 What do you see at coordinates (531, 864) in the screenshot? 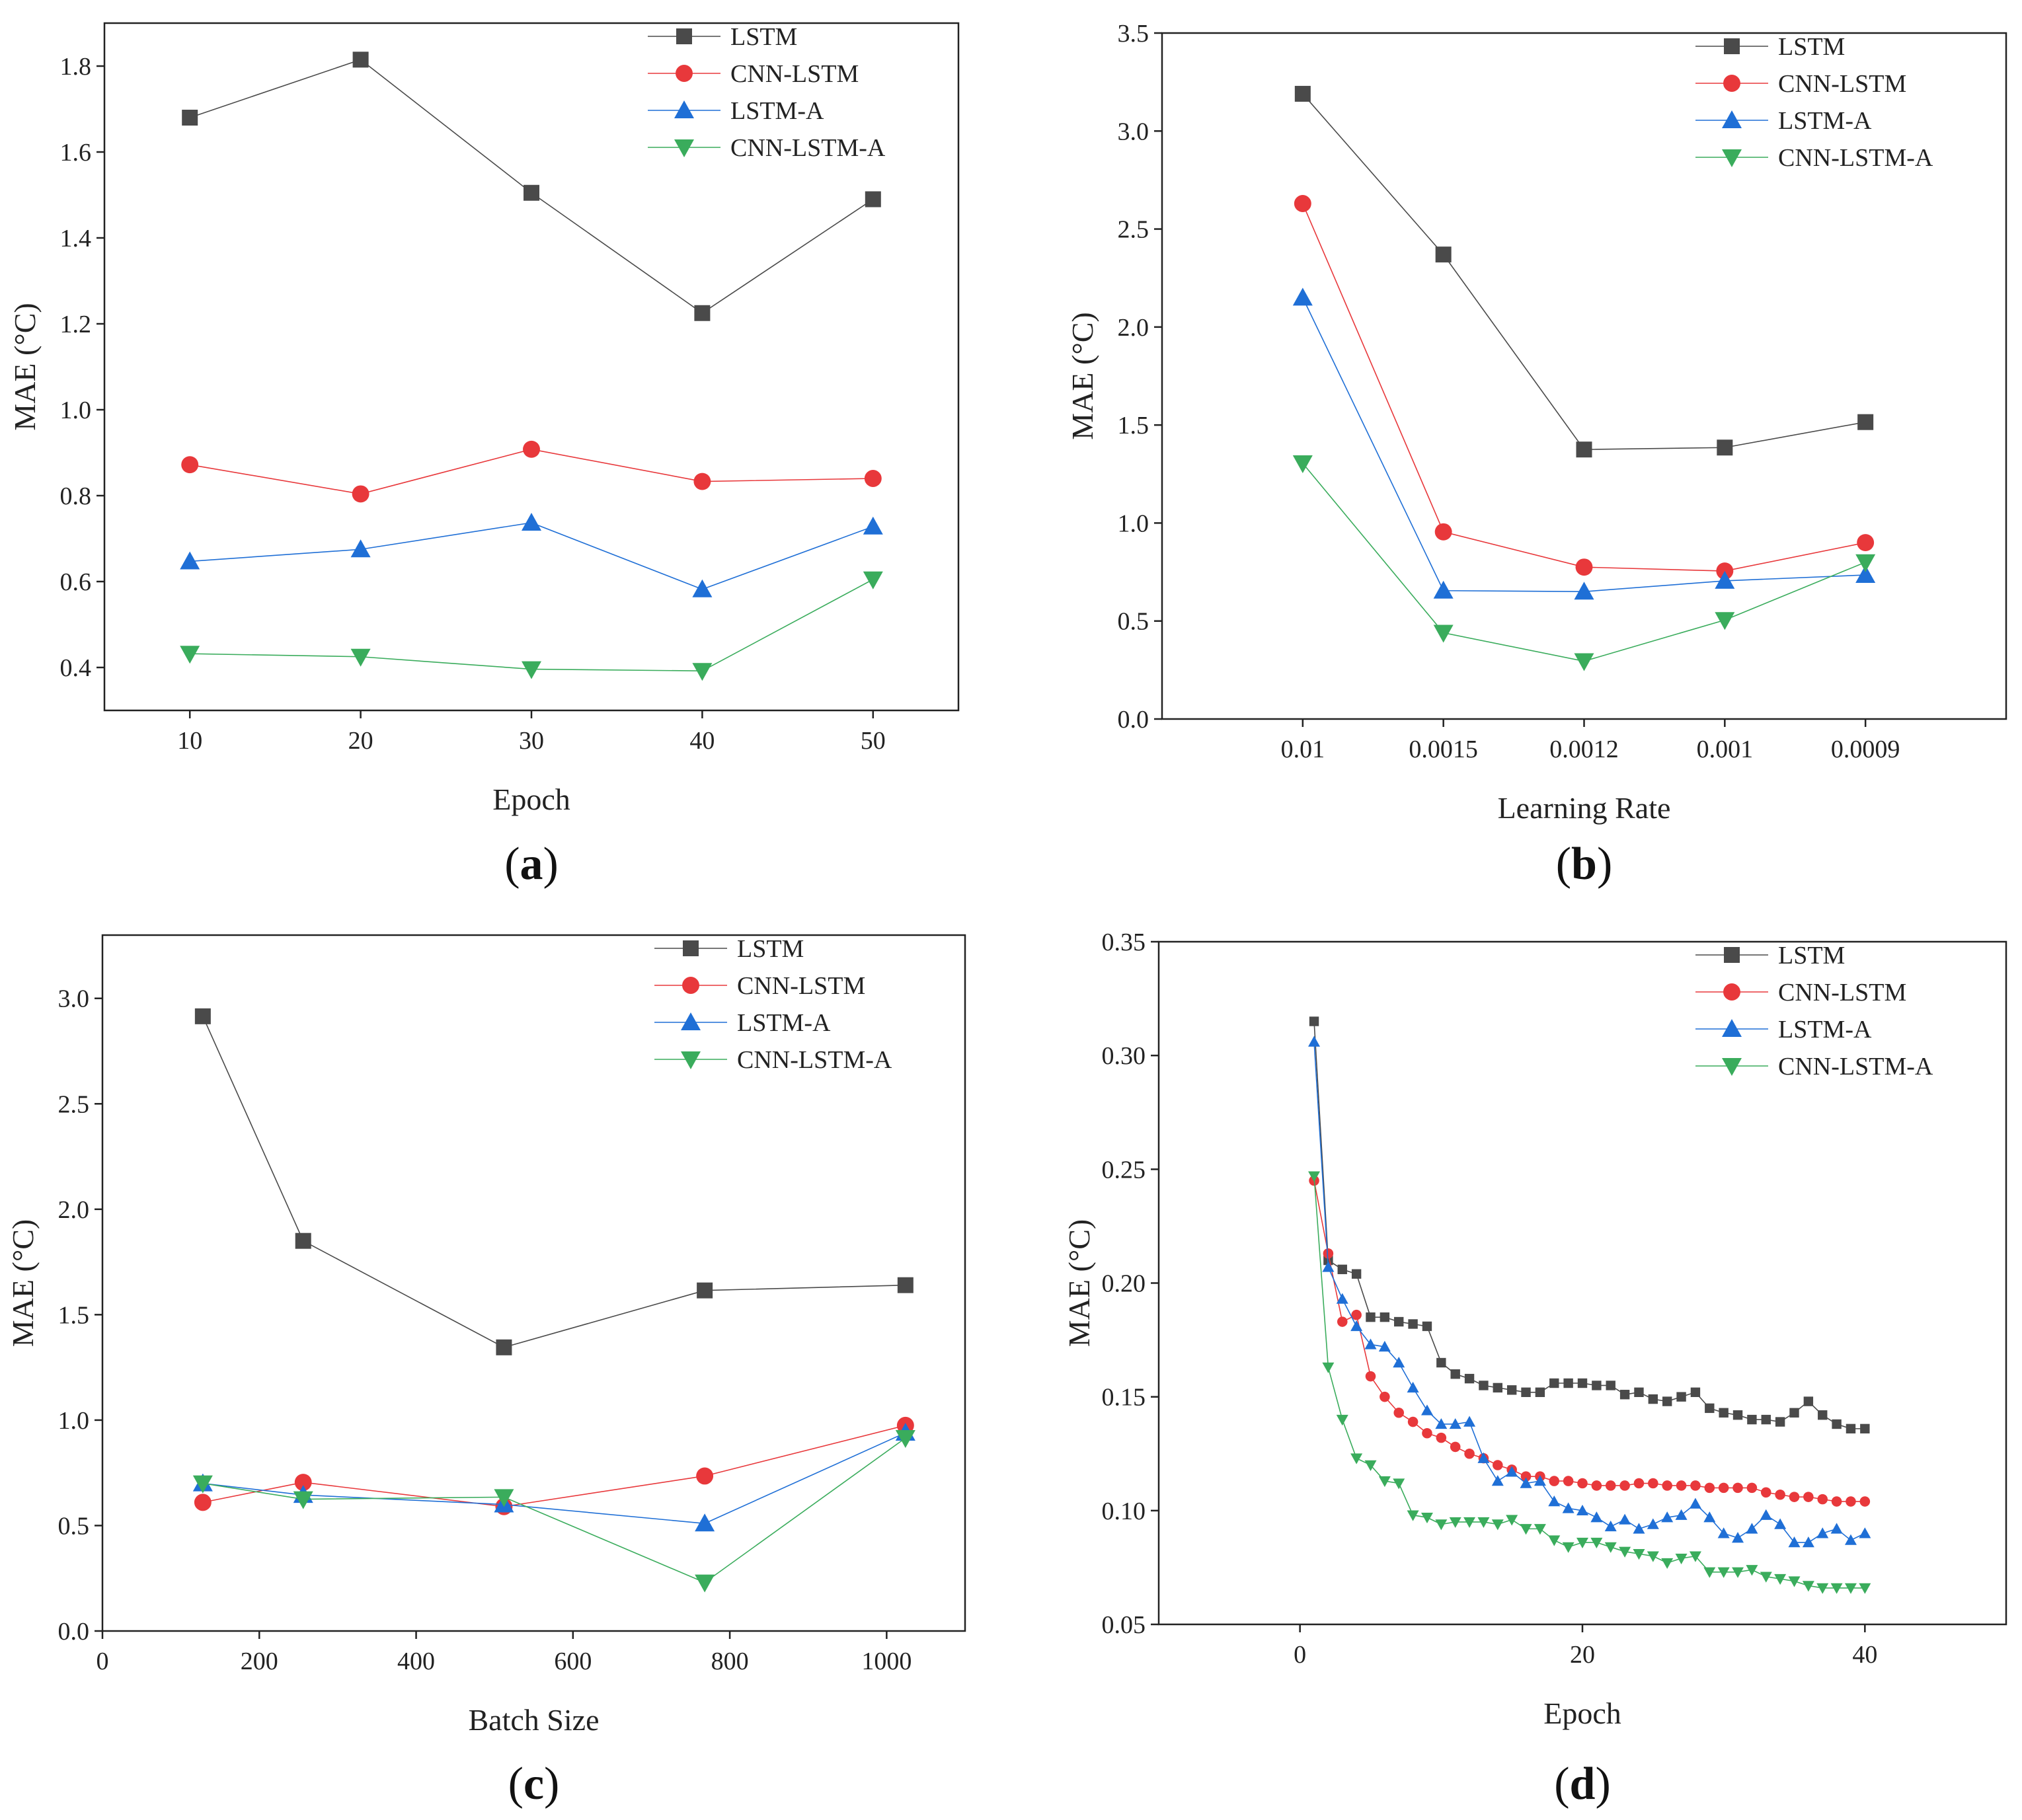
I see `panel-label-a: (a)` at bounding box center [531, 864].